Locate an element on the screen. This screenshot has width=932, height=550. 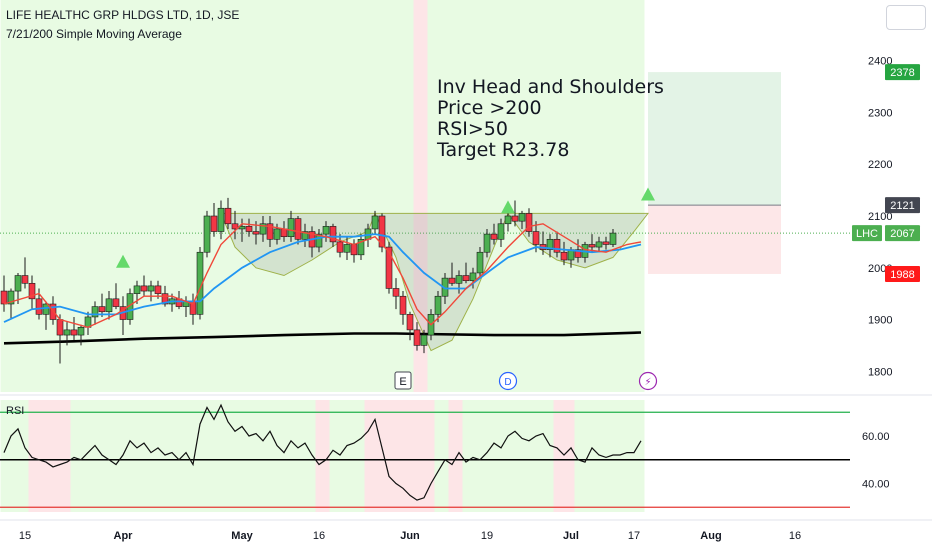
annotation-line: RSI>50 is located at coordinates (472, 129).